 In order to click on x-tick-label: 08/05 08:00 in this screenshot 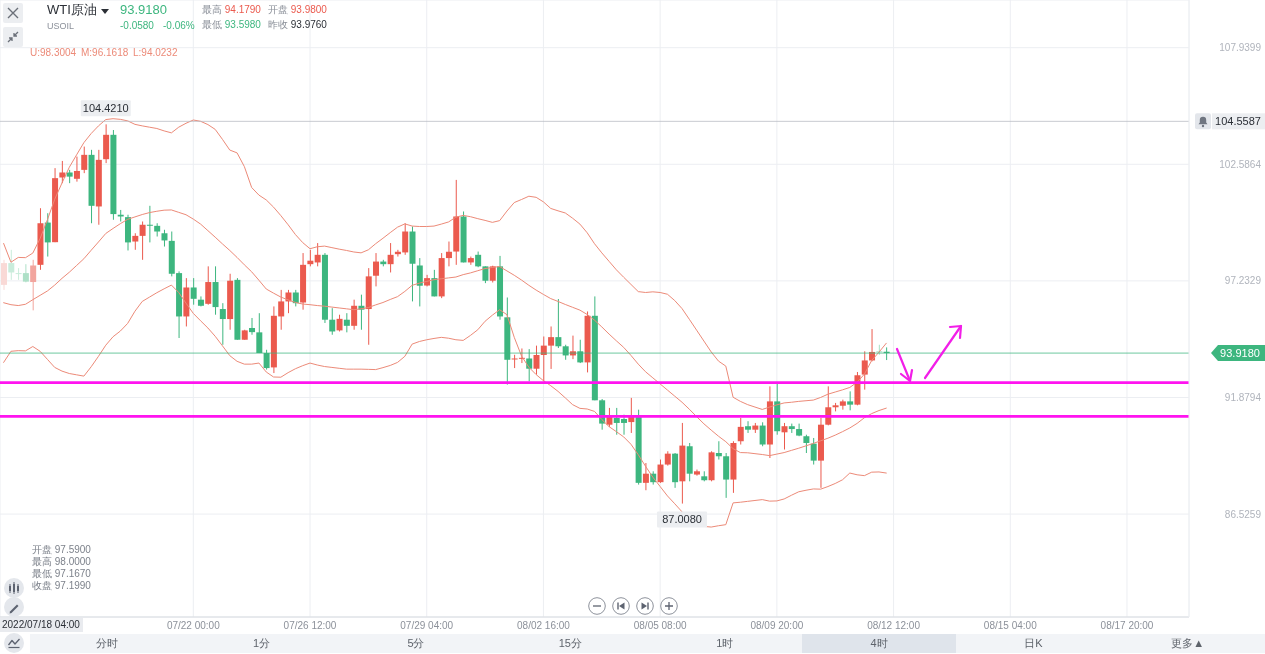, I will do `click(660, 625)`.